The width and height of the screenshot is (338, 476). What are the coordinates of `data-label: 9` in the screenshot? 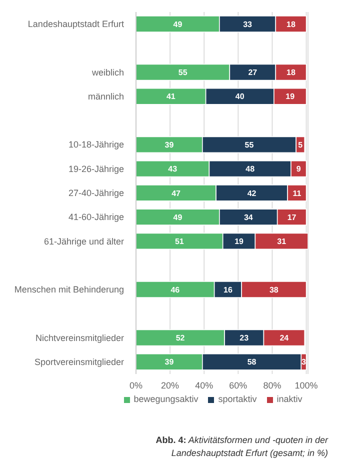 It's located at (299, 169).